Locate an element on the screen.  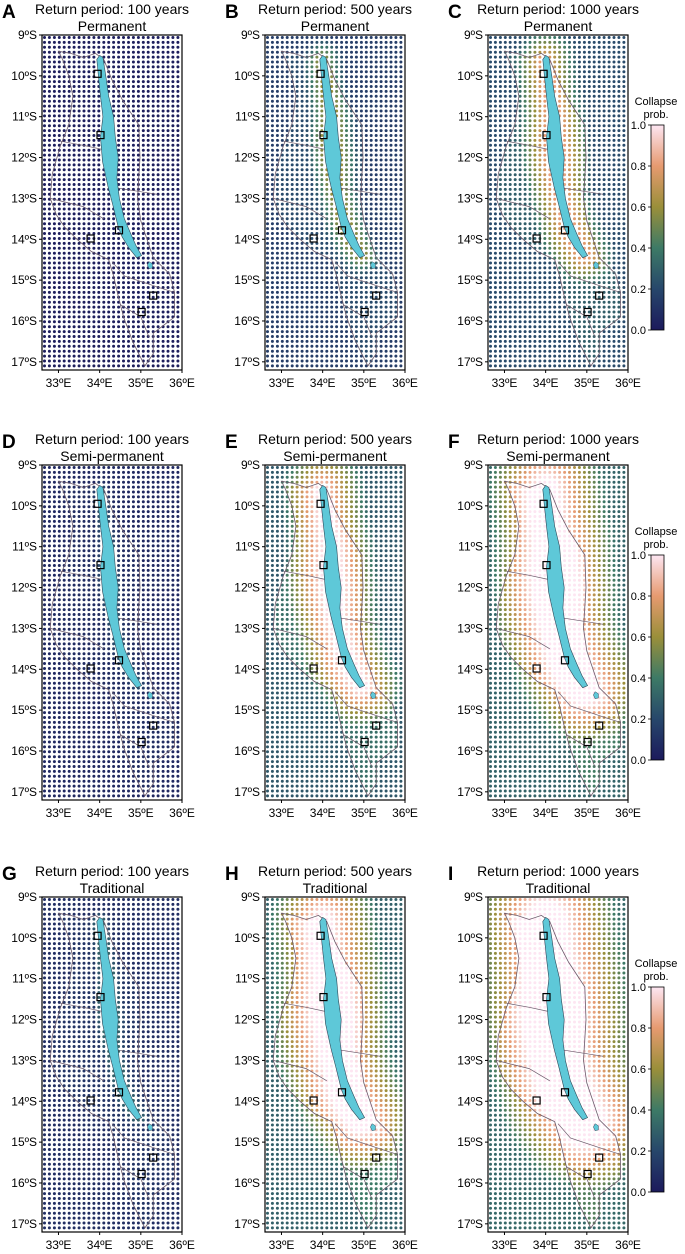
site-marker is located at coordinates (342, 230).